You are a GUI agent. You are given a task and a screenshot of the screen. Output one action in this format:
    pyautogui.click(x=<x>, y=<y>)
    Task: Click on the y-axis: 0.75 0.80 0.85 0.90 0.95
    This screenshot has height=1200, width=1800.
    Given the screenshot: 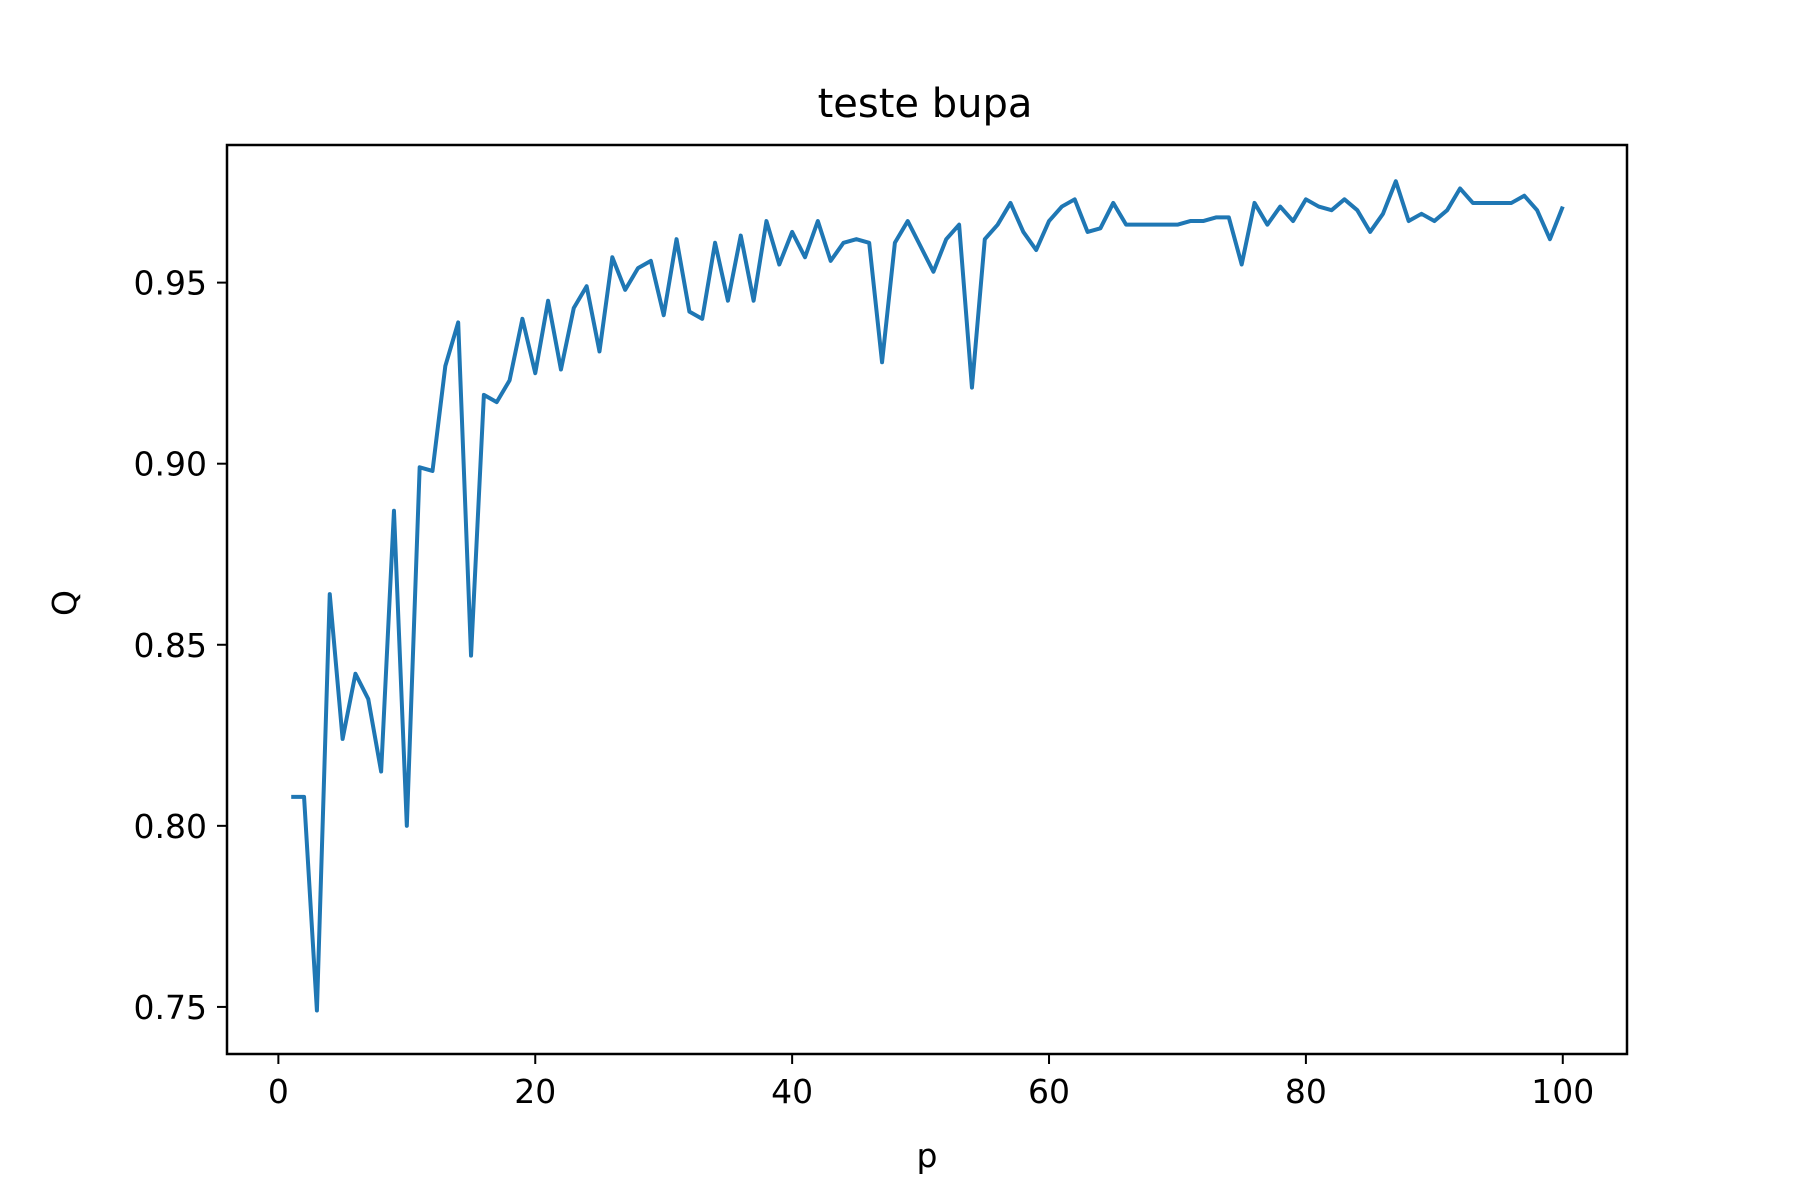 What is the action you would take?
    pyautogui.click(x=180, y=645)
    